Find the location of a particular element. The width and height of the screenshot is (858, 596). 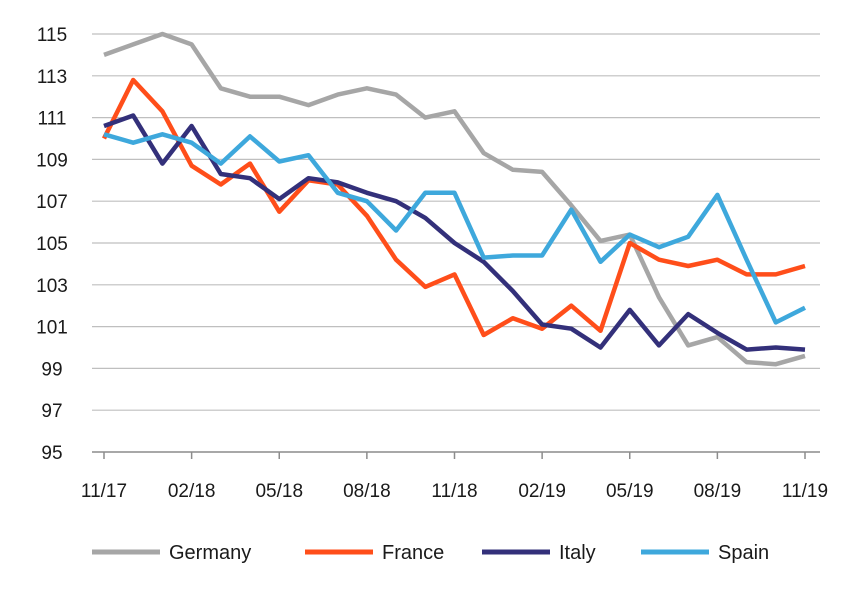

x-tick-label: 08/19 is located at coordinates (718, 491).